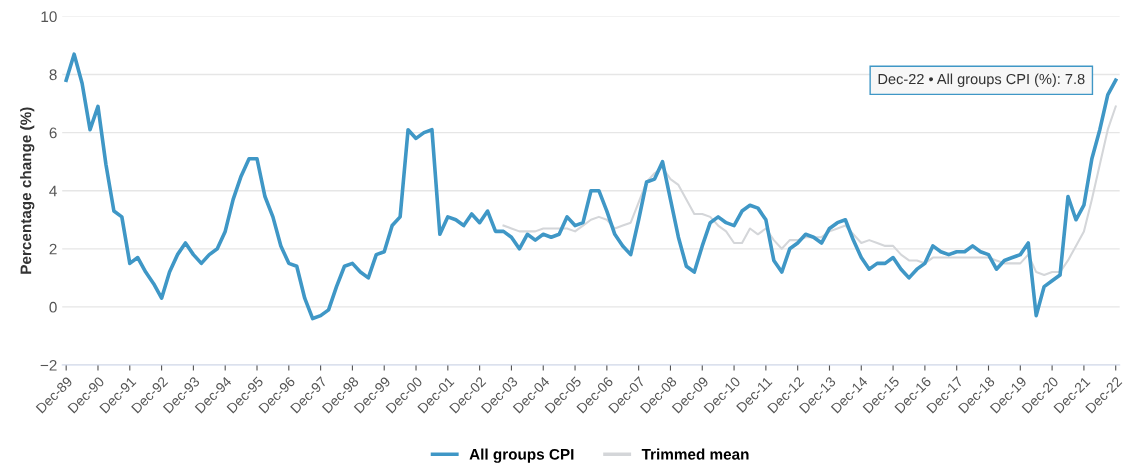 This screenshot has width=1131, height=468. What do you see at coordinates (521, 455) in the screenshot?
I see `legend-label: All groups CPI` at bounding box center [521, 455].